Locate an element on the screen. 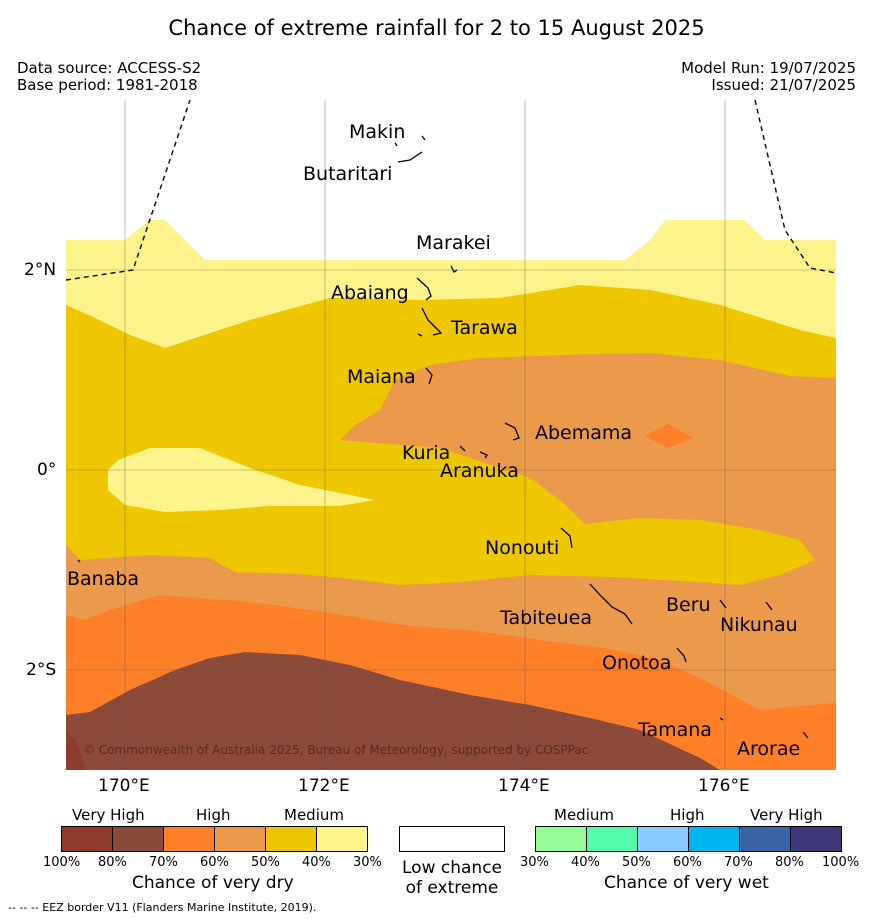 Image resolution: width=873 pixels, height=919 pixels. wet-tick: 50% is located at coordinates (636, 862).